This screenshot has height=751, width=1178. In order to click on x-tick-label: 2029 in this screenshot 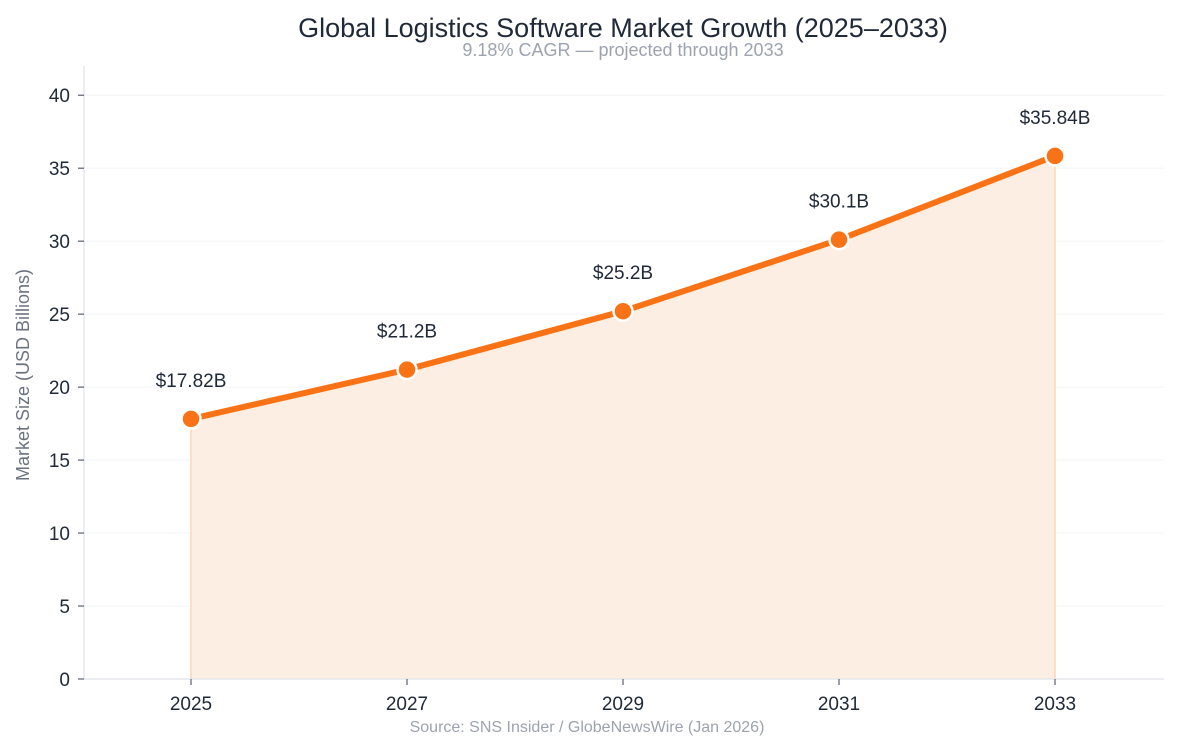, I will do `click(623, 704)`.